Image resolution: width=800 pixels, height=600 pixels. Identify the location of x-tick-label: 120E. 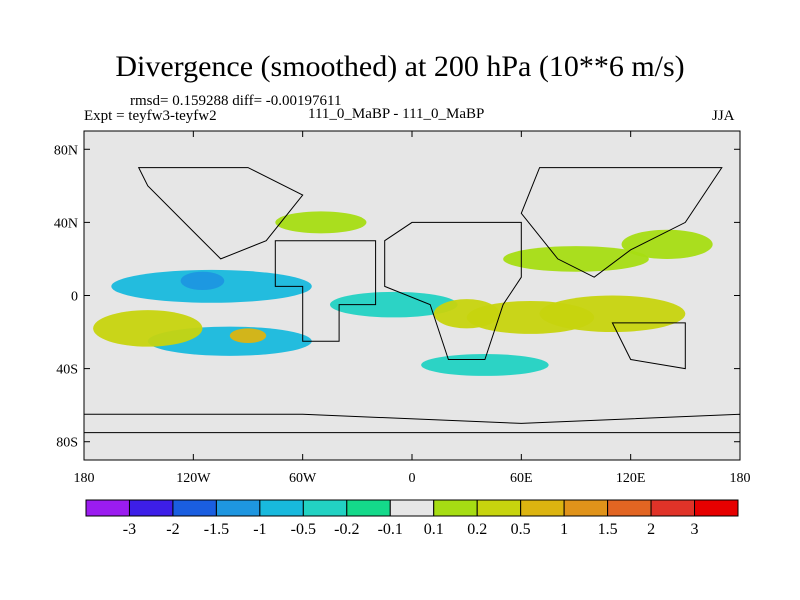
(631, 478).